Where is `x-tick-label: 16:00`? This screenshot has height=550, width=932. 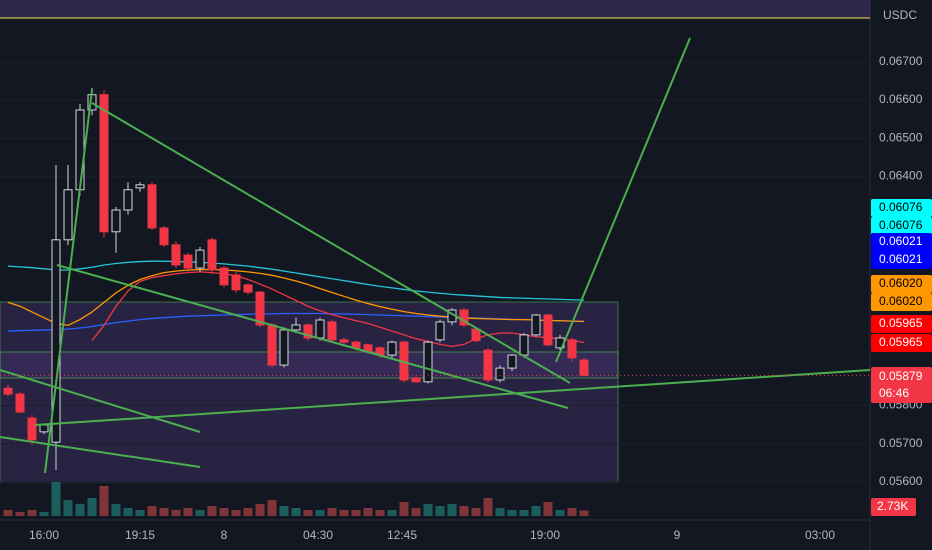
x-tick-label: 16:00 is located at coordinates (44, 535).